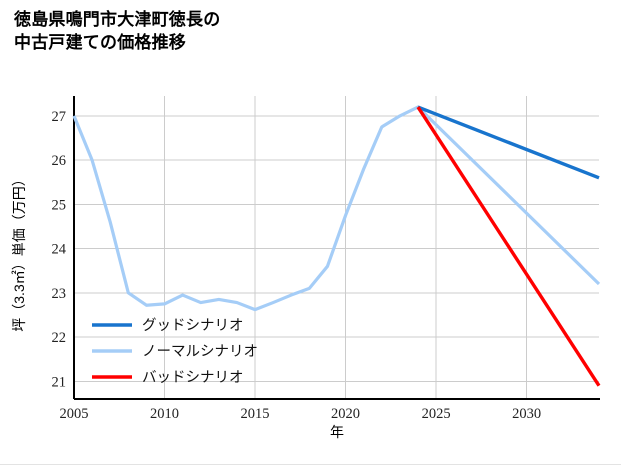  I want to click on y-tick-label: 23, so click(59, 294).